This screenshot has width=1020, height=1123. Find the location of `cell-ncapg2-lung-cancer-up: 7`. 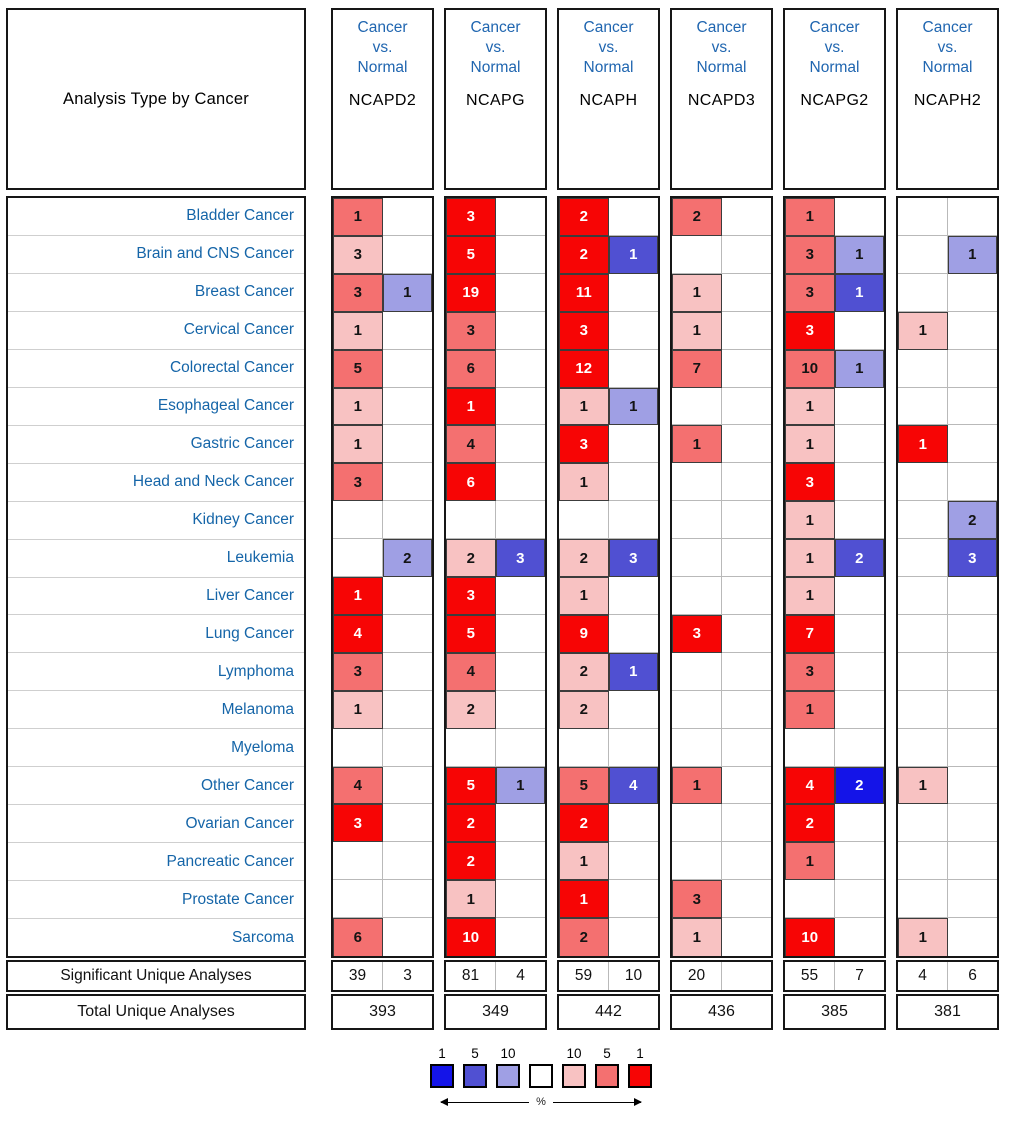

cell-ncapg2-lung-cancer-up: 7 is located at coordinates (810, 633).